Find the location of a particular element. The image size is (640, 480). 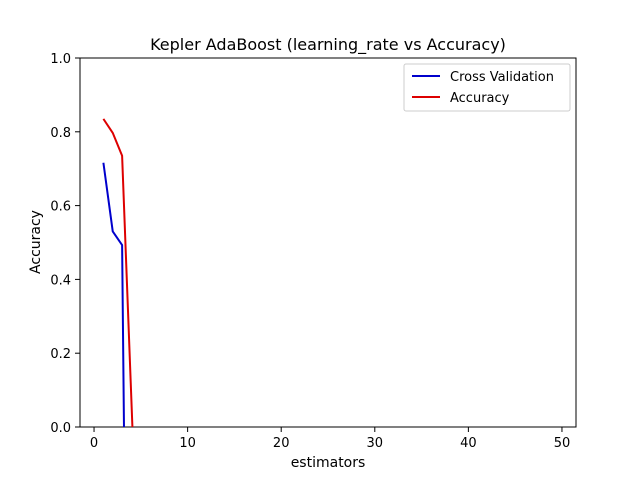

x-tick-label: 50 is located at coordinates (562, 443).